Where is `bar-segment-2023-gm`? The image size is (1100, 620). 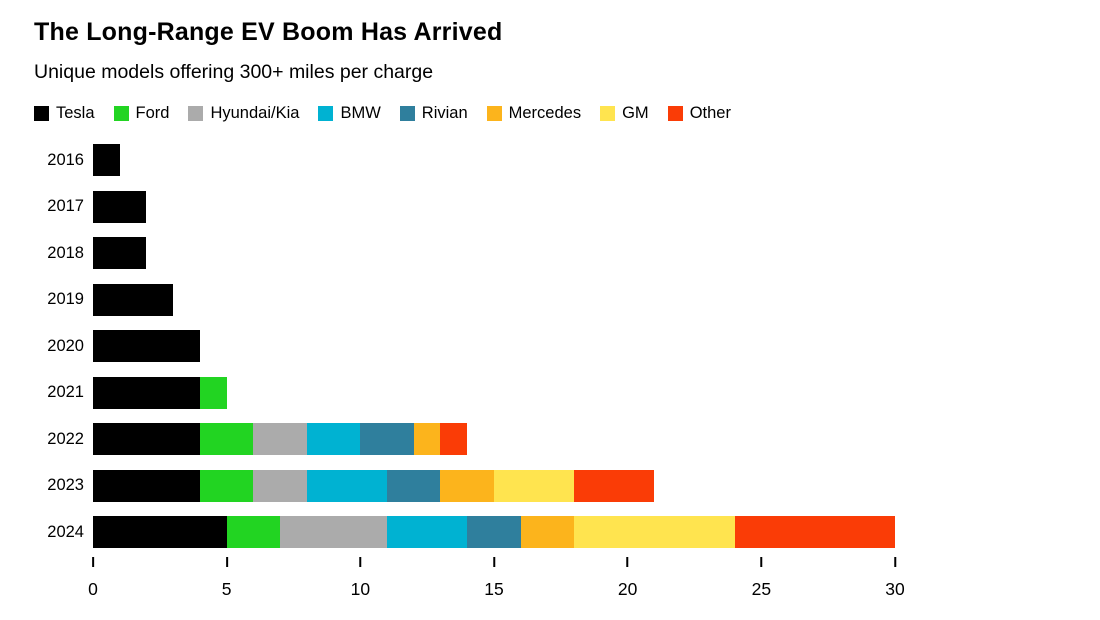 bar-segment-2023-gm is located at coordinates (534, 485).